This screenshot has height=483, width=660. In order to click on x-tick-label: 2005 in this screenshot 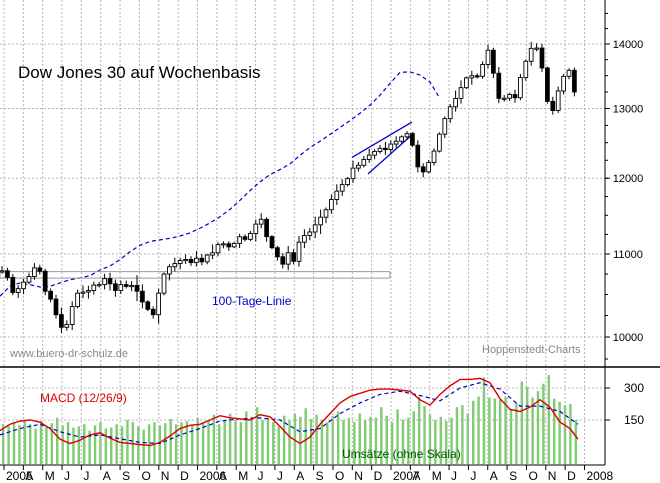, I will do `click(19, 476)`.